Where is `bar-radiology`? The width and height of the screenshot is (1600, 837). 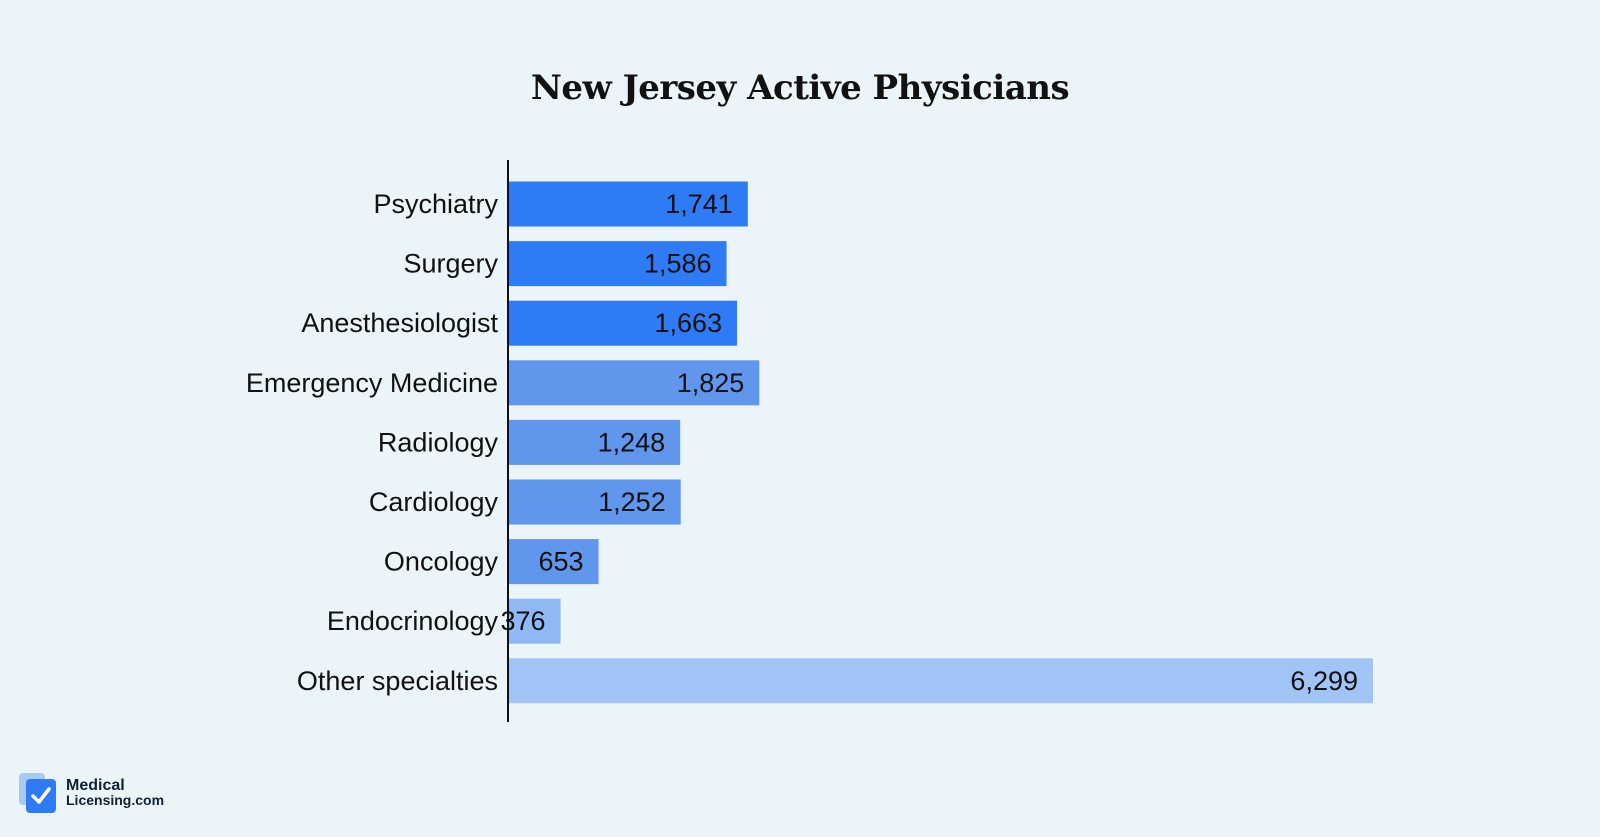
bar-radiology is located at coordinates (595, 442).